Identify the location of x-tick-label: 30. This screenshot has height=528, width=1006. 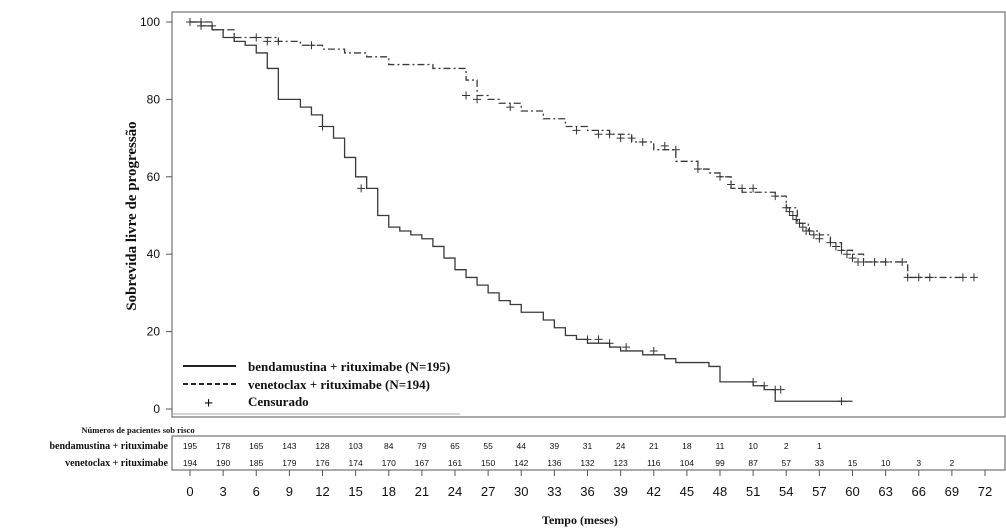
(521, 491).